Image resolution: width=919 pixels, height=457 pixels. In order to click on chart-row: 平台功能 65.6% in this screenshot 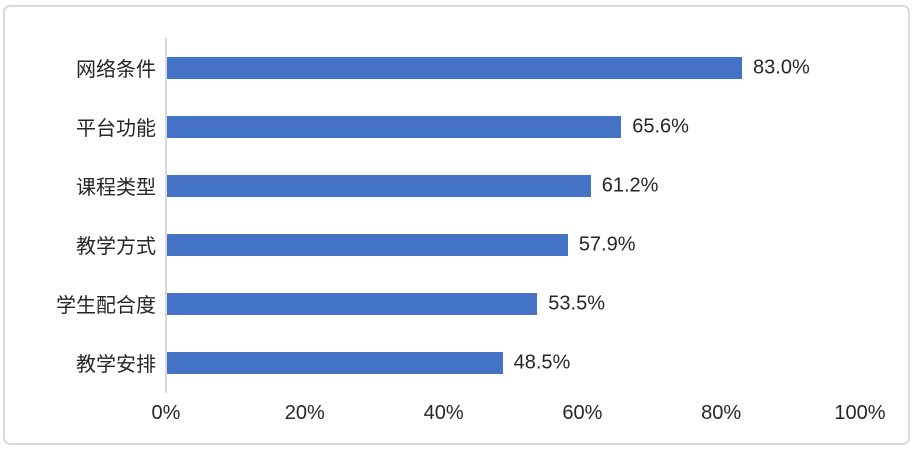, I will do `click(459, 126)`.